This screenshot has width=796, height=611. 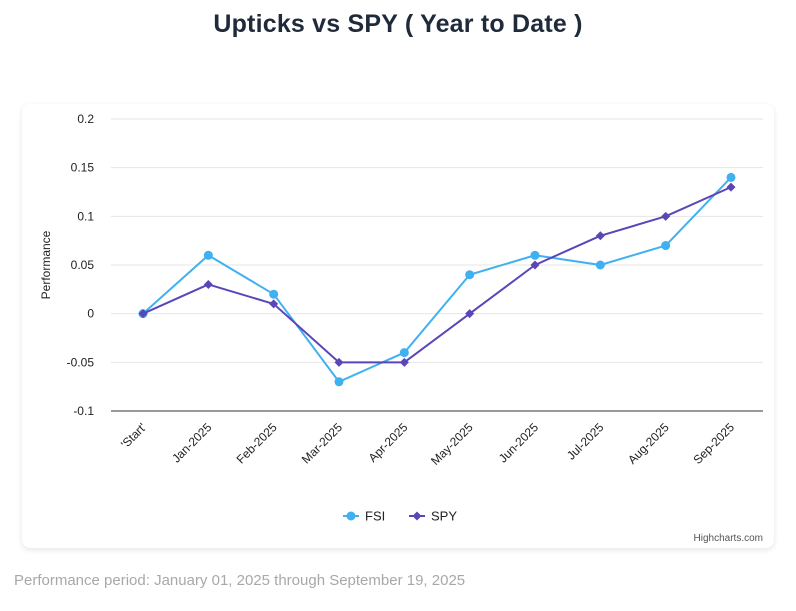 What do you see at coordinates (85, 119) in the screenshot?
I see `y-tick-label: 0.2` at bounding box center [85, 119].